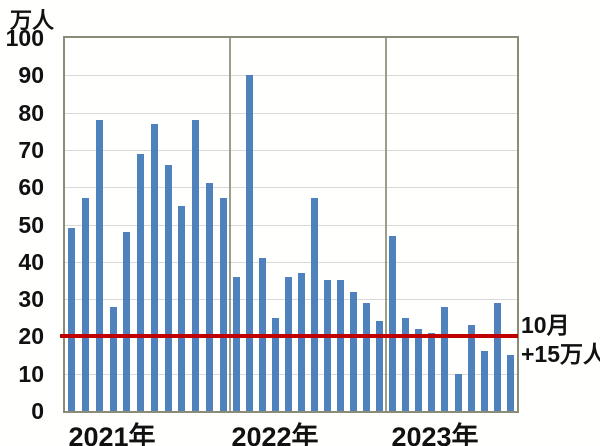  What do you see at coordinates (471, 368) in the screenshot?
I see `bar-2023年-7` at bounding box center [471, 368].